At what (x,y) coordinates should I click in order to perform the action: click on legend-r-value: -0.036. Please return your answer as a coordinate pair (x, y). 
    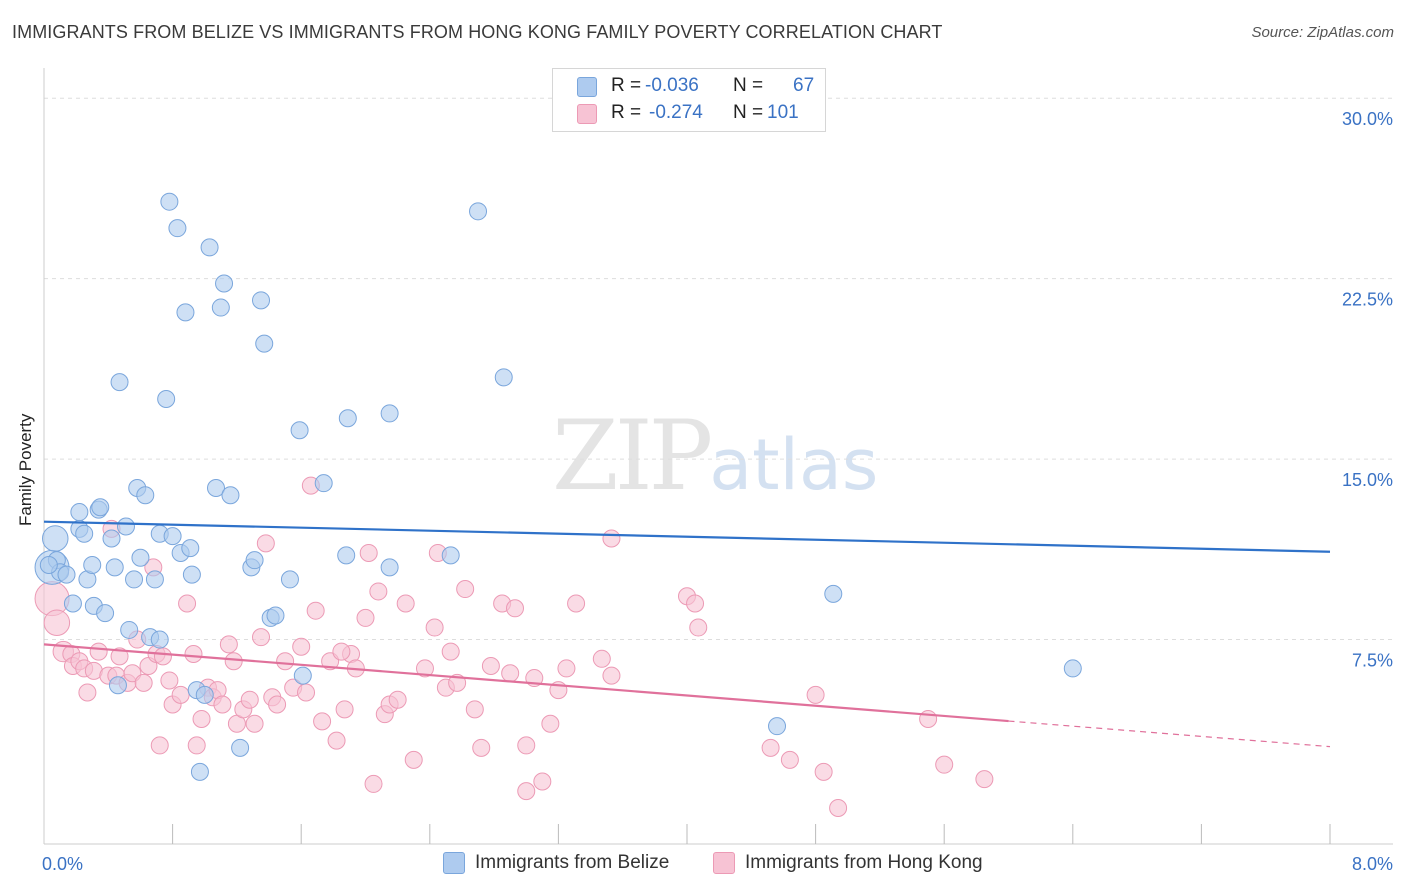
    Looking at the image, I should click on (672, 85).